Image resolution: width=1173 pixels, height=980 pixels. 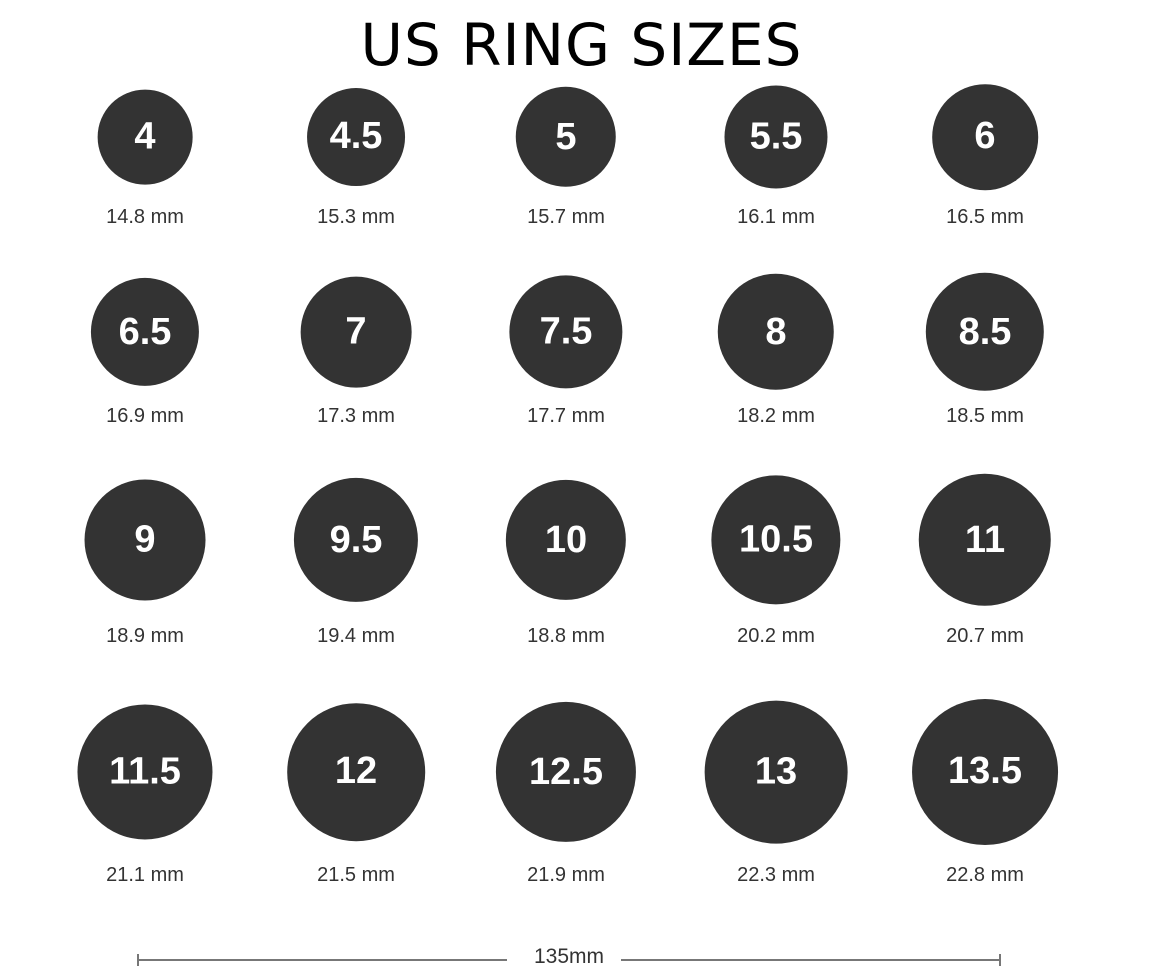 I want to click on ring-size-number: 5, so click(x=566, y=136).